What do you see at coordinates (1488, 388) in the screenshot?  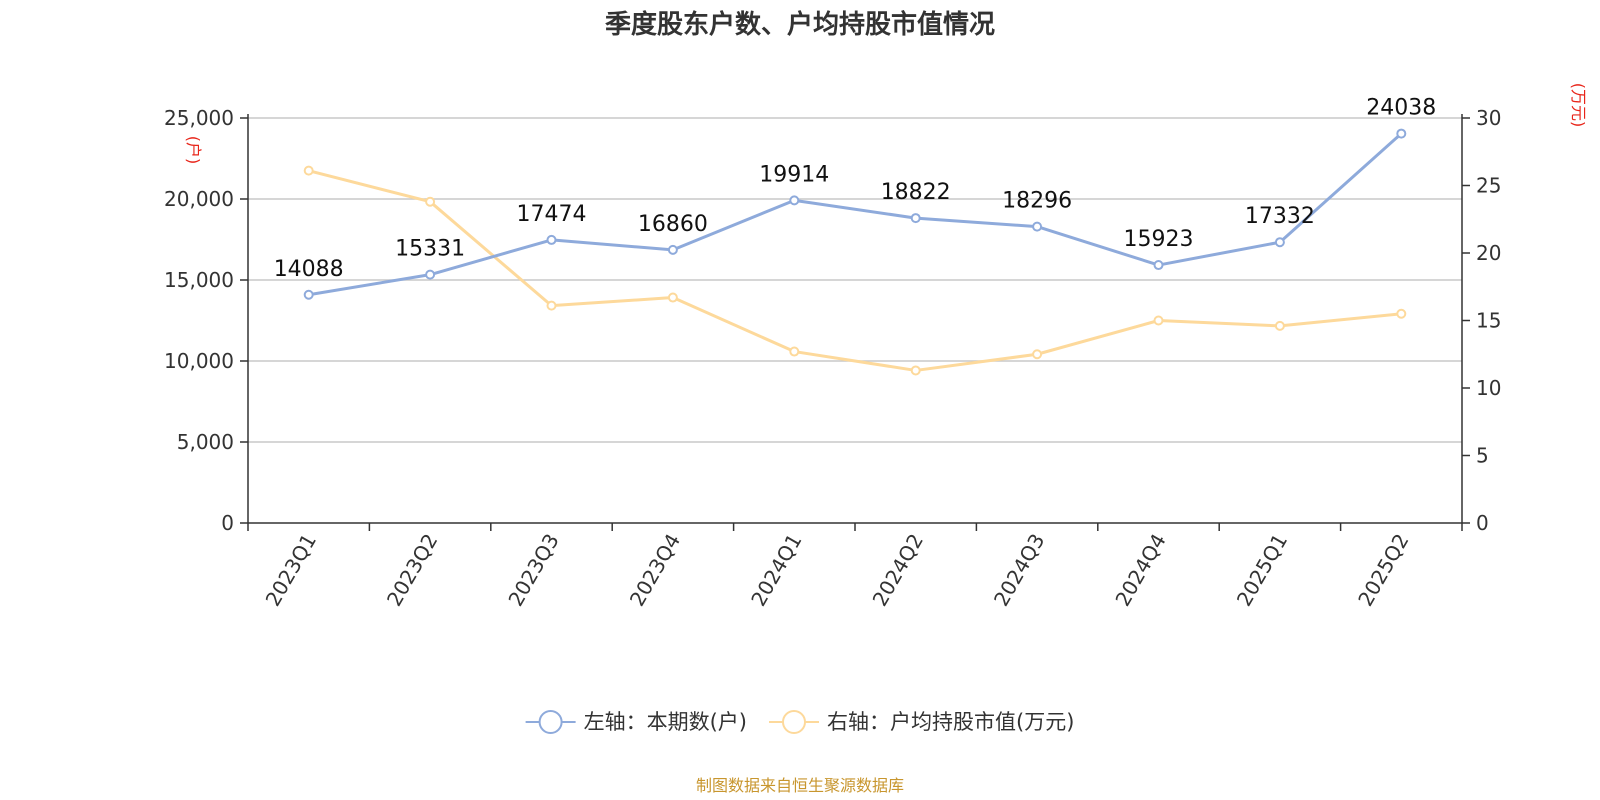 I see `right-tick-label: 10` at bounding box center [1488, 388].